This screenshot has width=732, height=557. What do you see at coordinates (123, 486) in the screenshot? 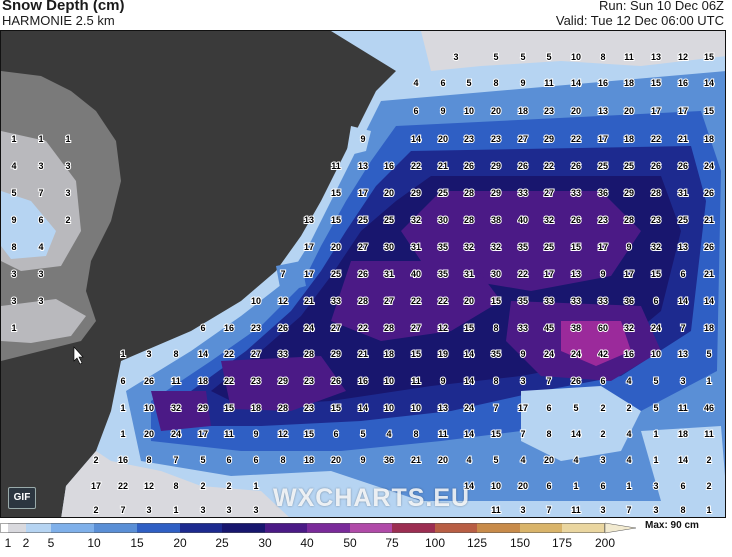
I see `grid-value: 22` at bounding box center [123, 486].